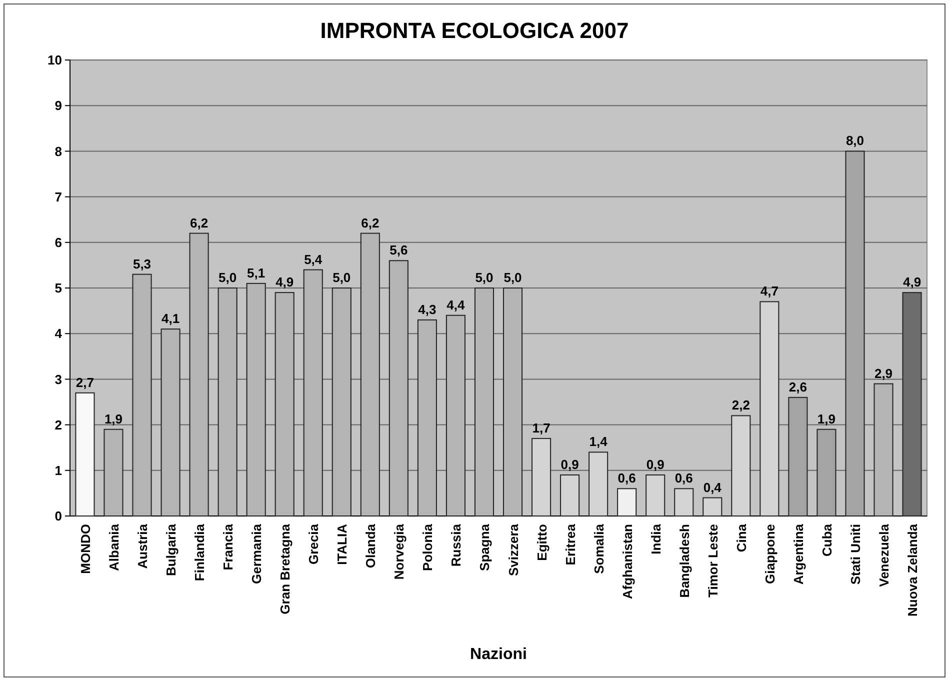 The width and height of the screenshot is (949, 681). What do you see at coordinates (58, 196) in the screenshot?
I see `y-tick-label: 7` at bounding box center [58, 196].